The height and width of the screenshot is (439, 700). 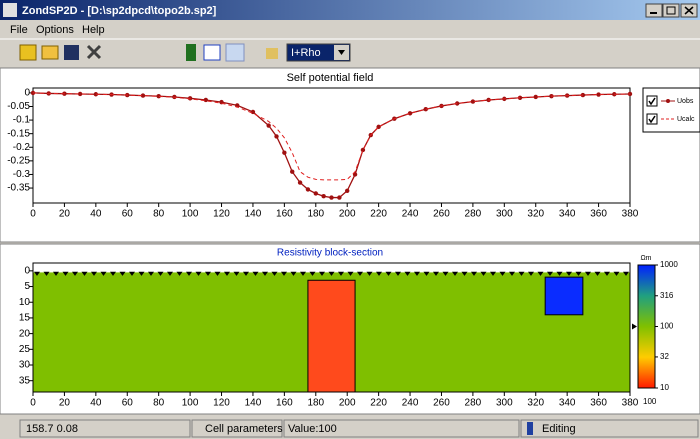 What do you see at coordinates (559, 429) in the screenshot?
I see `status-mode: Editing` at bounding box center [559, 429].